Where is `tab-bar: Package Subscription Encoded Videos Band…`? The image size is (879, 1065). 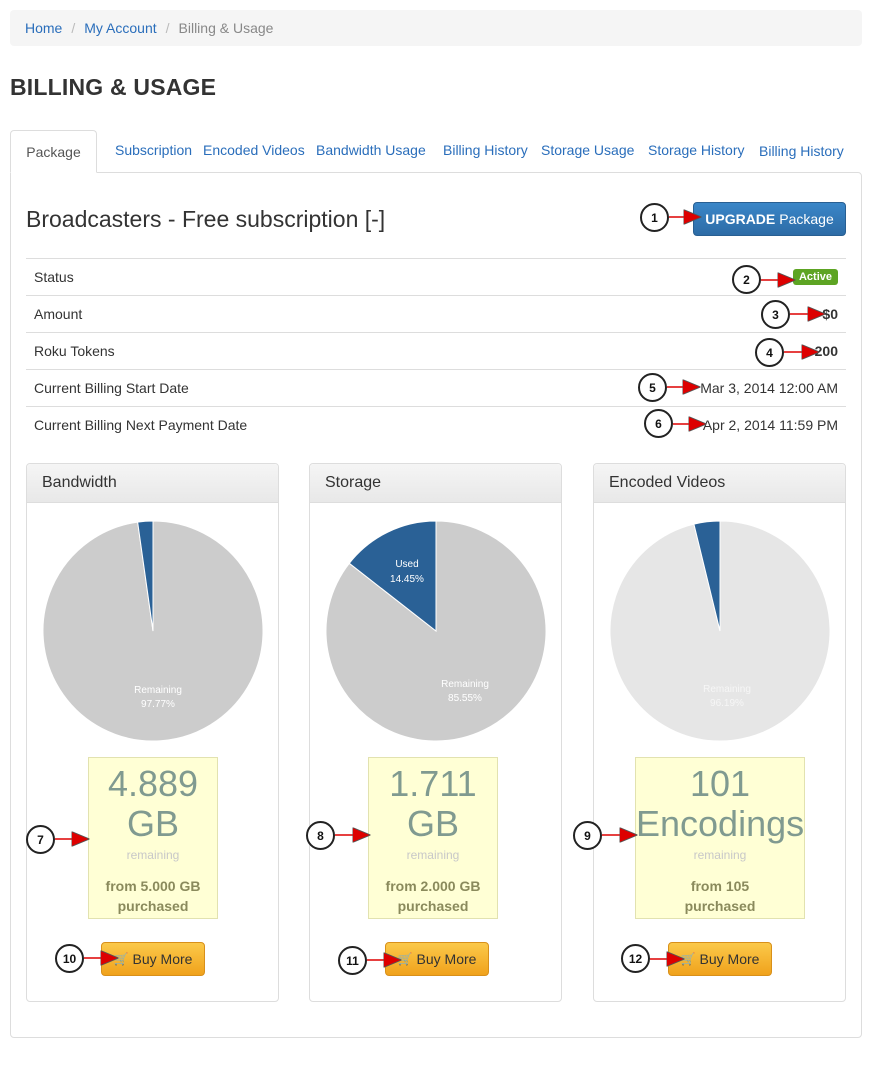
tab-bar: Package Subscription Encoded Videos Band… is located at coordinates (436, 151).